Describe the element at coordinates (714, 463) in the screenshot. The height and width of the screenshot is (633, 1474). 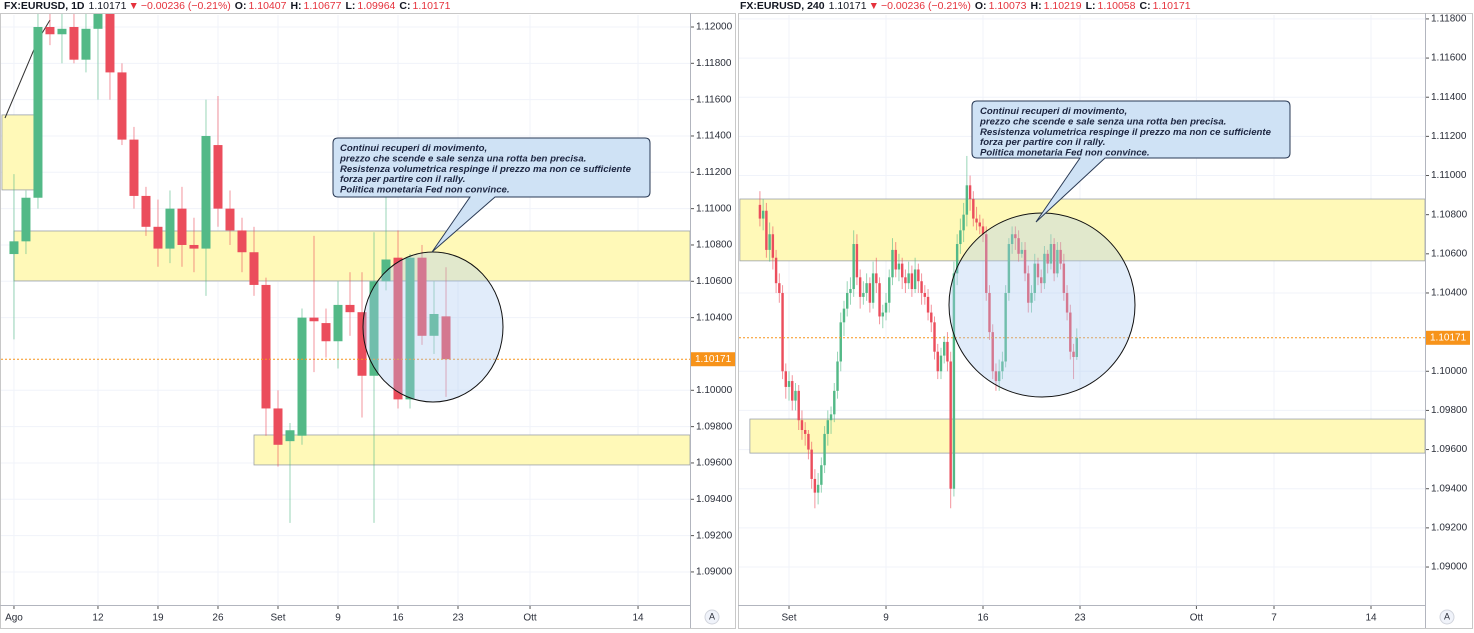
I see `y-tick-label: 1.09600` at that location.